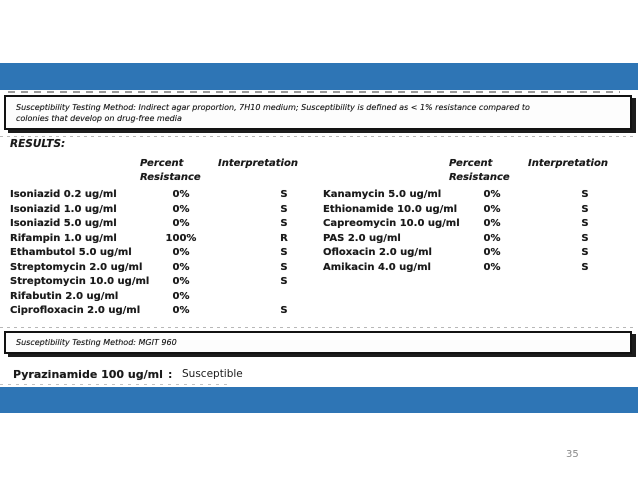 The height and width of the screenshot is (478, 638). Describe the element at coordinates (162, 298) in the screenshot. I see `table-row: Rifabutin 2.0 ug/ml 0%` at that location.